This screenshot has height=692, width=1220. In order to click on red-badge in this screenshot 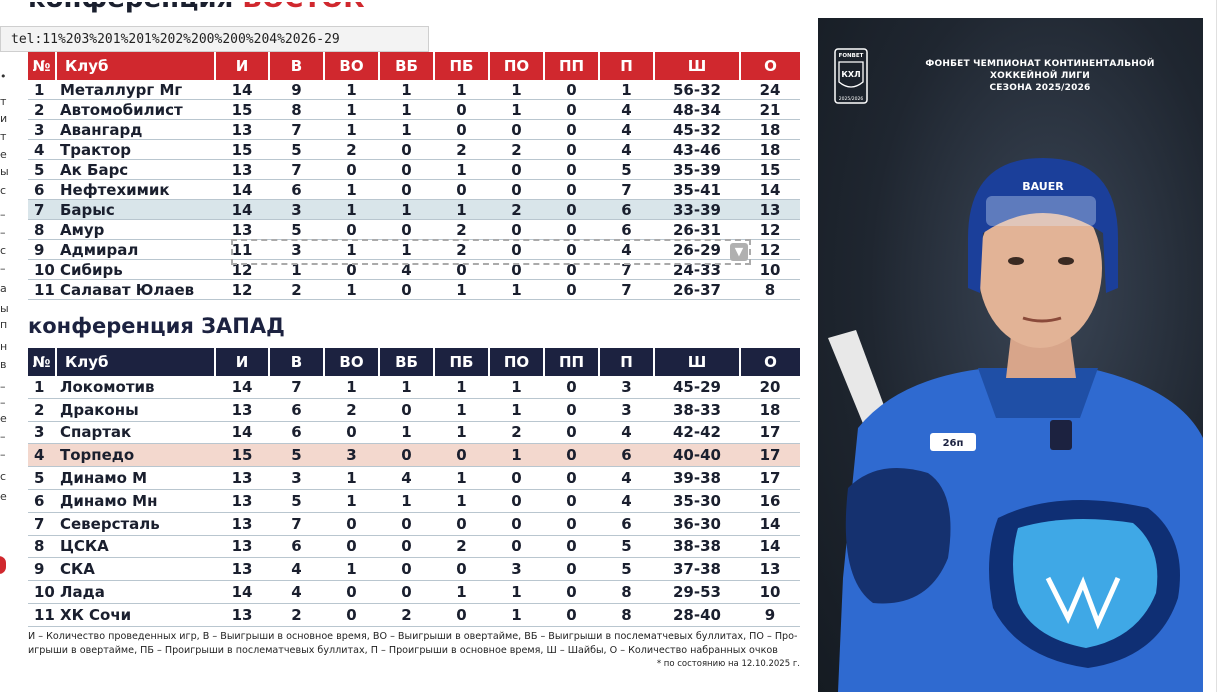, I will do `click(3, 565)`.